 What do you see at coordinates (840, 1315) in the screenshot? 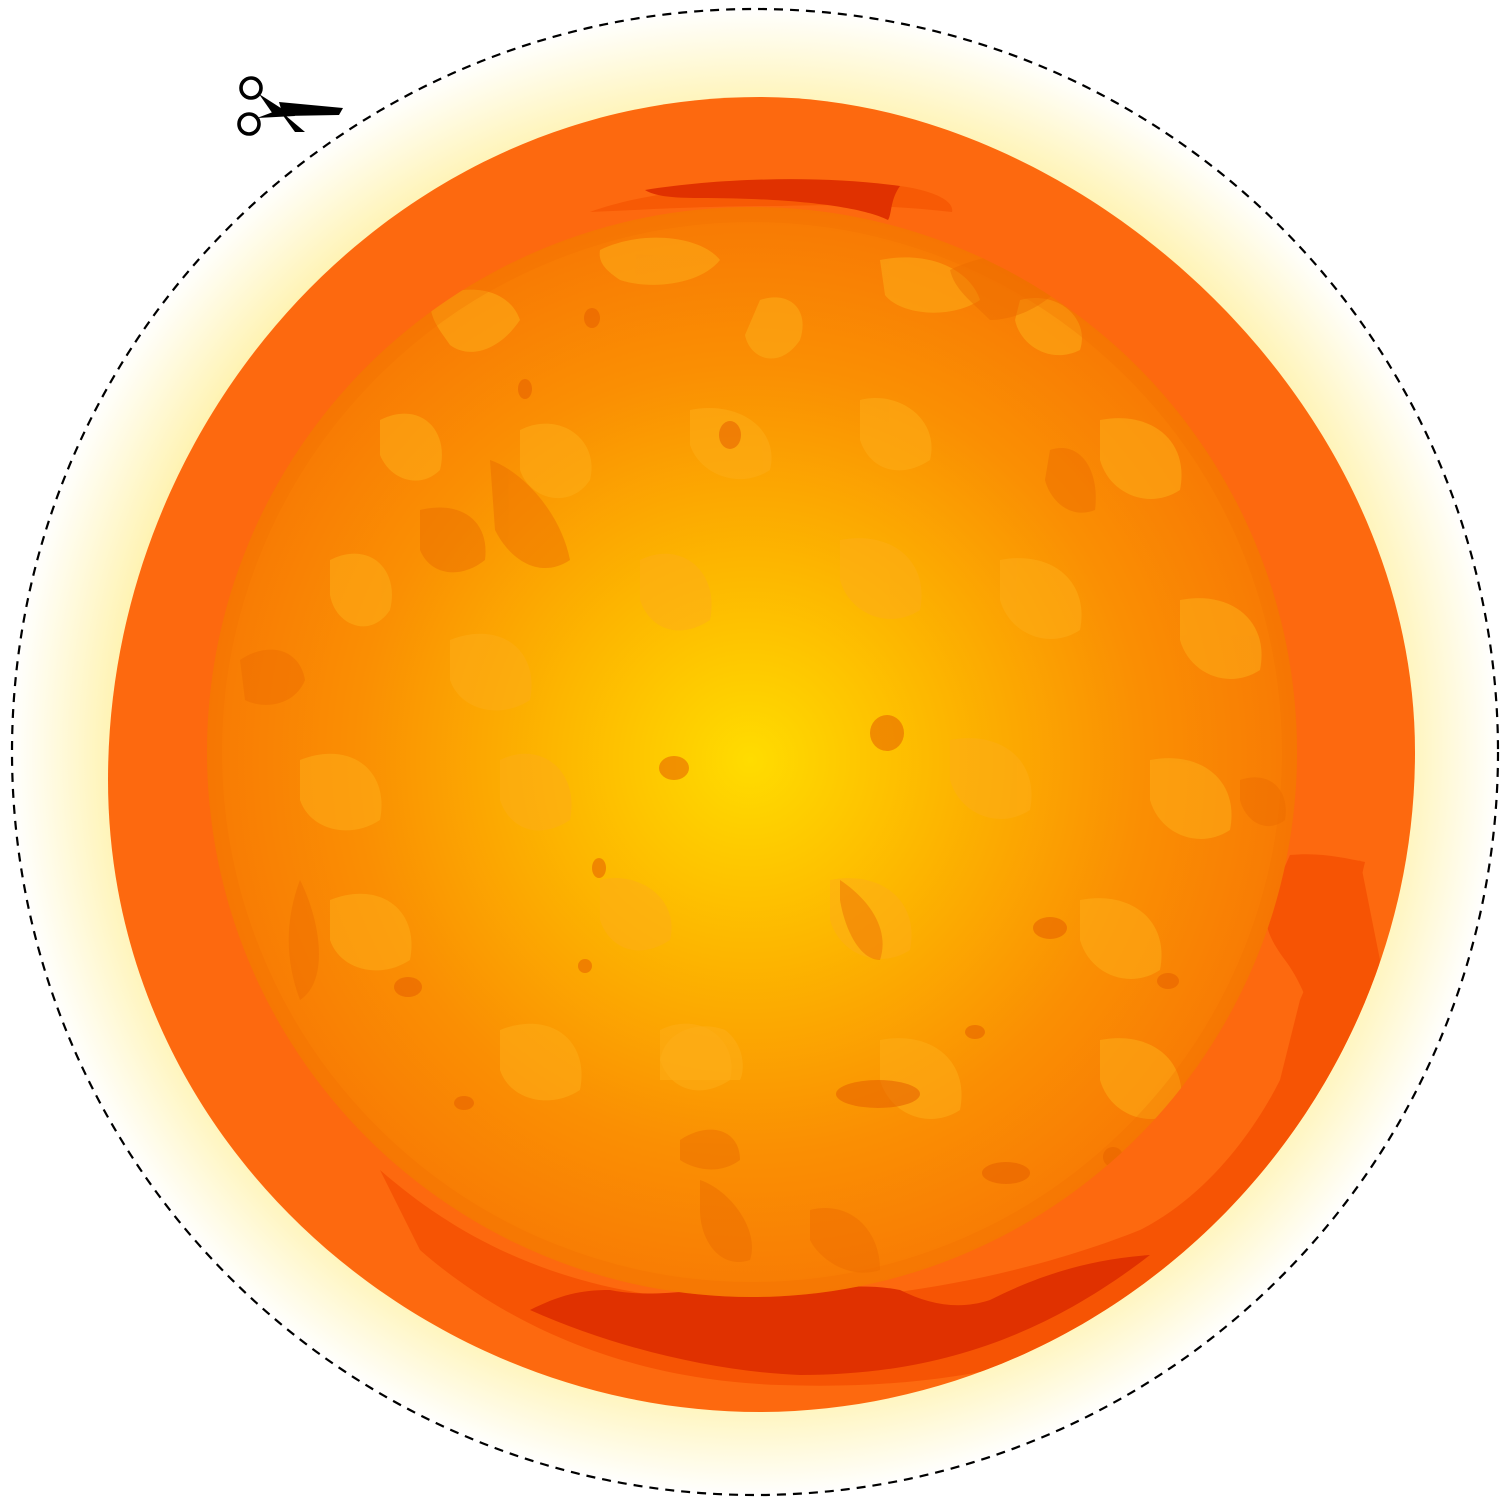
I see `lower-flare-deep` at bounding box center [840, 1315].